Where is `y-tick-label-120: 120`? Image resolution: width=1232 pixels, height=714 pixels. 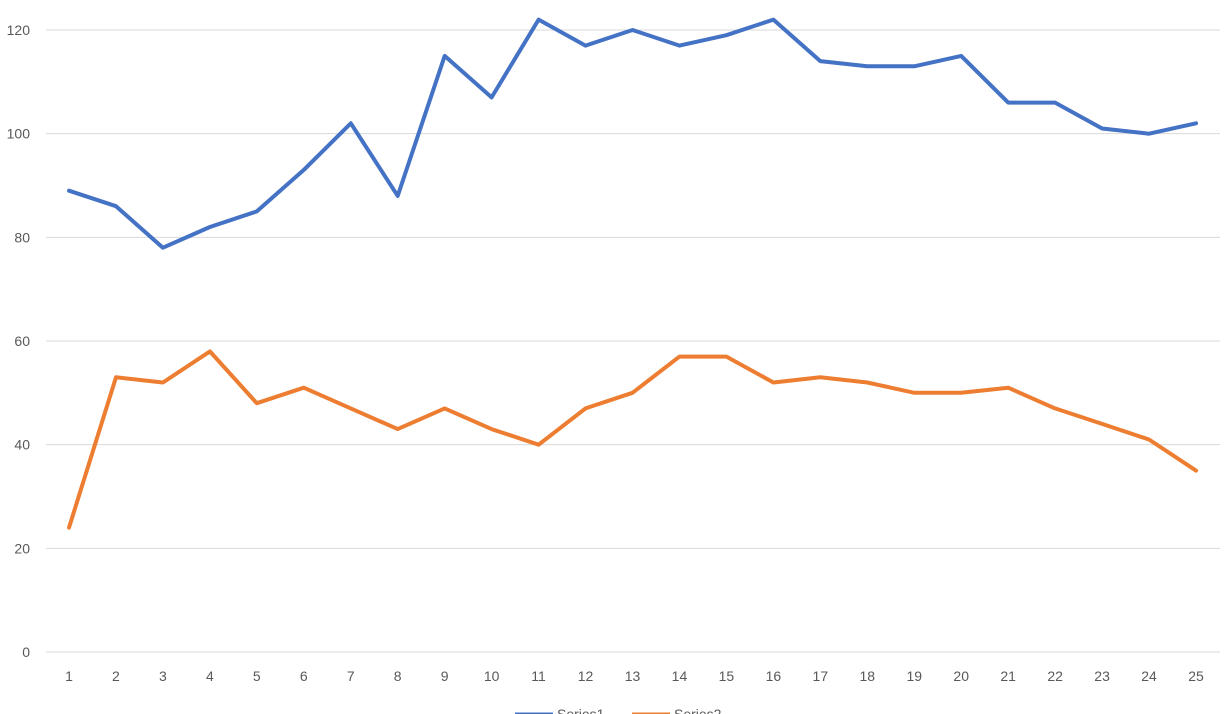 y-tick-label-120: 120 is located at coordinates (19, 30).